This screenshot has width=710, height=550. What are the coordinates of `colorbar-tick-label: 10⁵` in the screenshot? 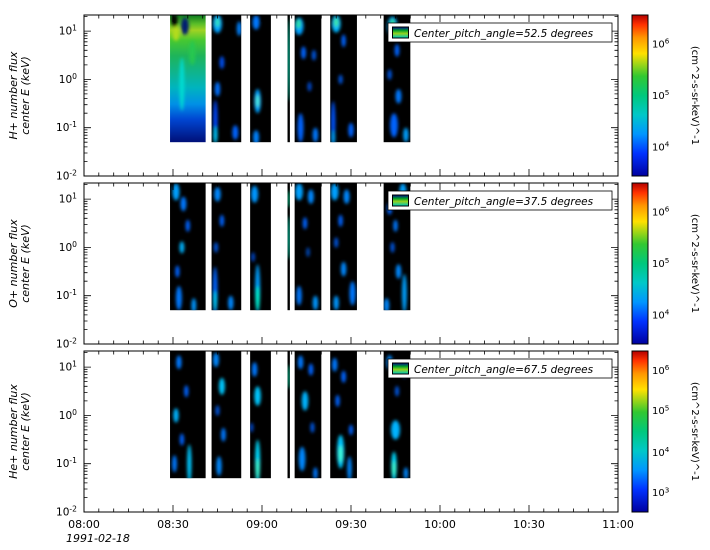 It's located at (660, 263).